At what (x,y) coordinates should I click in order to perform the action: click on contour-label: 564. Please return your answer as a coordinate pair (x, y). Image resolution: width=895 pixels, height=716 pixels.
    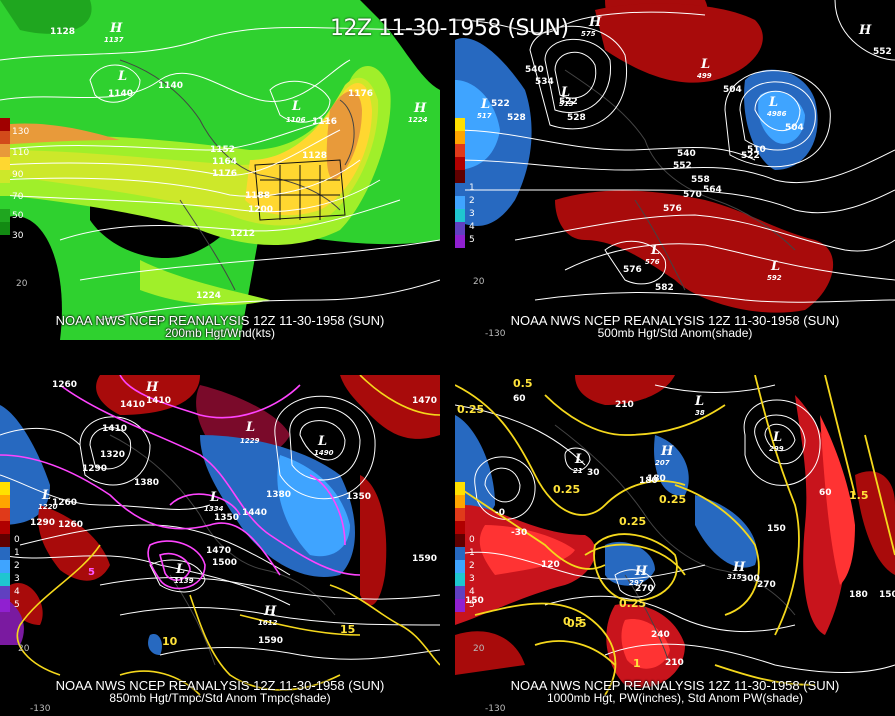
    Looking at the image, I should click on (712, 190).